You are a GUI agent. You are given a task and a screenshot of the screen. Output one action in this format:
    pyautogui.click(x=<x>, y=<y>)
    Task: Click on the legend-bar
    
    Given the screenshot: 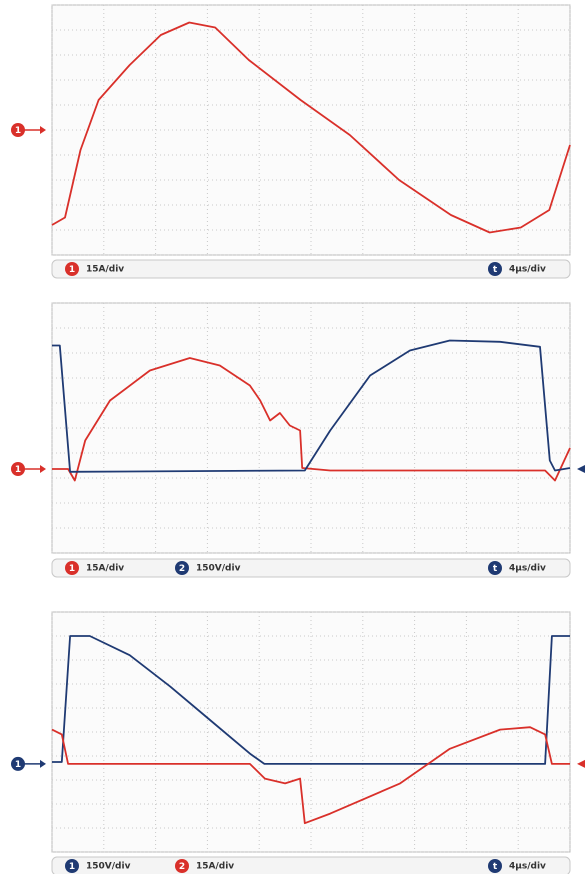 What is the action you would take?
    pyautogui.click(x=311, y=269)
    